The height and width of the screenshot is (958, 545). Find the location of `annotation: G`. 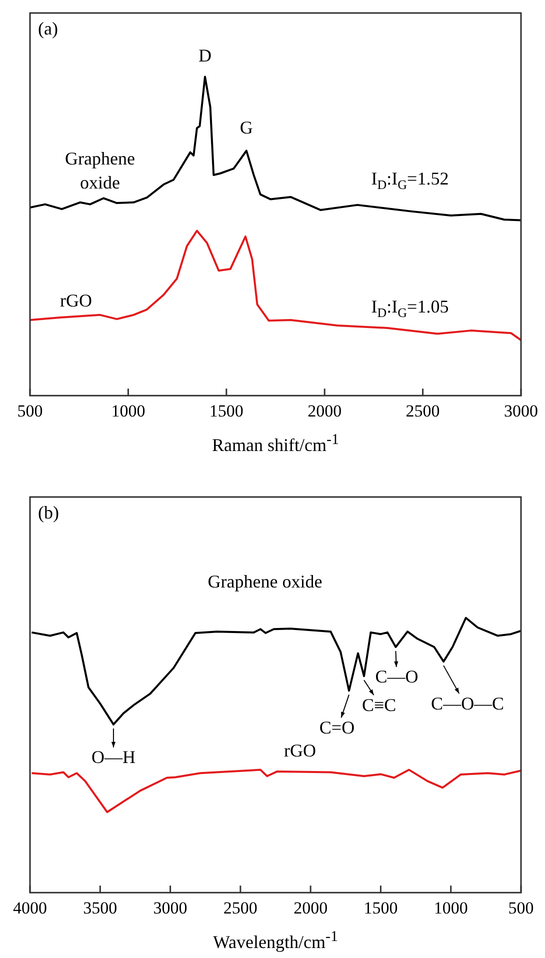

annotation: G is located at coordinates (246, 127).